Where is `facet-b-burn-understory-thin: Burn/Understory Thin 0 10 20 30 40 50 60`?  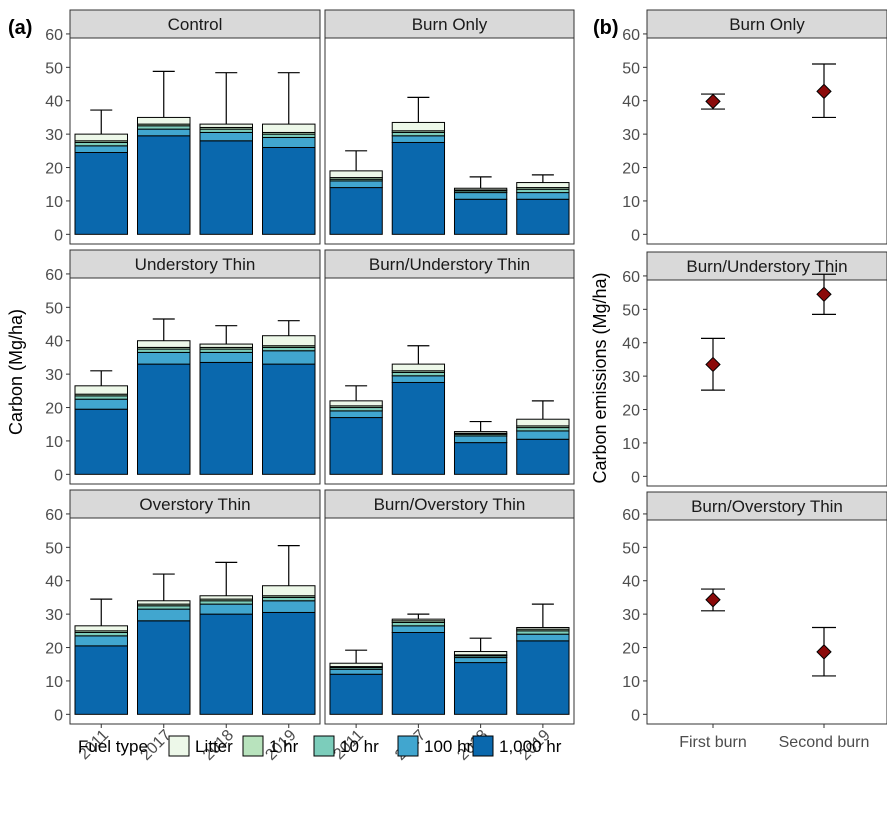
facet-b-burn-understory-thin: Burn/Understory Thin 0 10 20 30 40 50 60 is located at coordinates (754, 369).